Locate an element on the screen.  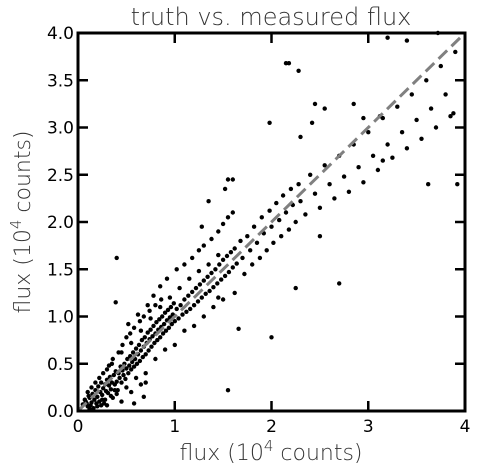
x-tick-label: 3 is located at coordinates (368, 427).